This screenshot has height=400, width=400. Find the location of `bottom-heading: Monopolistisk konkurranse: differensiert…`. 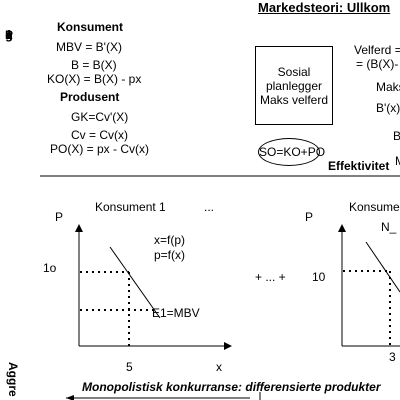

bottom-heading: Monopolistisk konkurranse: differensiert… is located at coordinates (231, 387).